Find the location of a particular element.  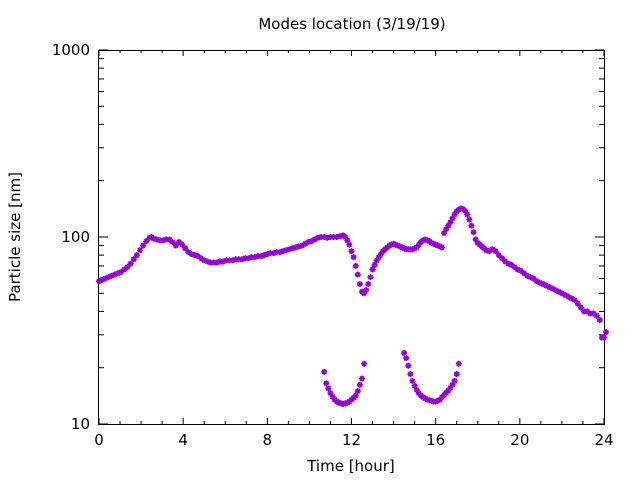

y-tick-label: 10 is located at coordinates (80, 424).